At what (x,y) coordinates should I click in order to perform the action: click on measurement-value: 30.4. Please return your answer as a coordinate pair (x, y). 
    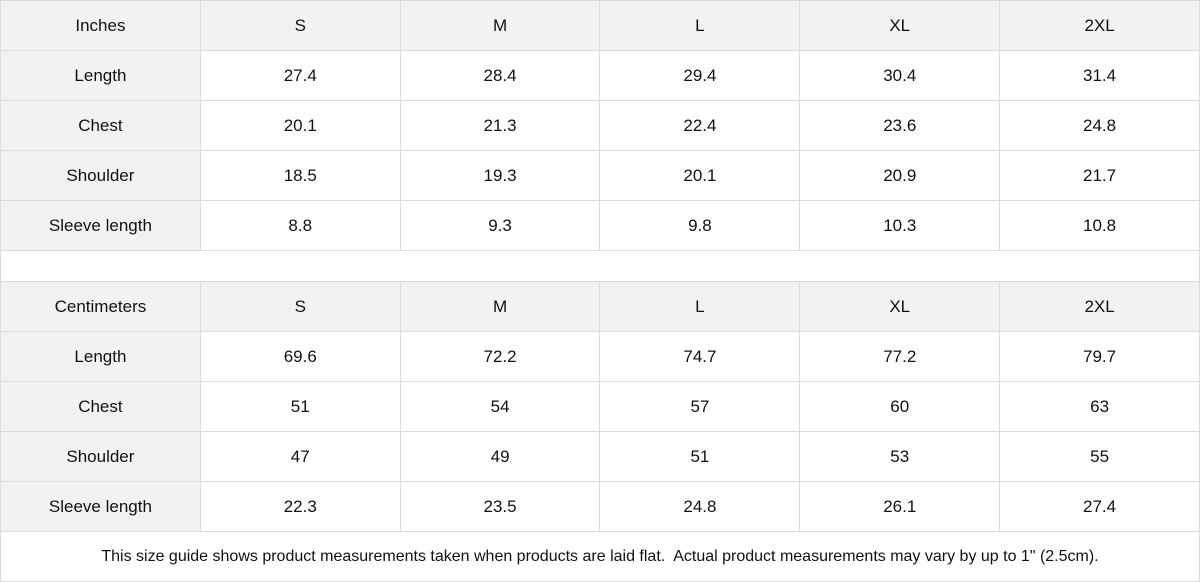
    Looking at the image, I should click on (900, 76).